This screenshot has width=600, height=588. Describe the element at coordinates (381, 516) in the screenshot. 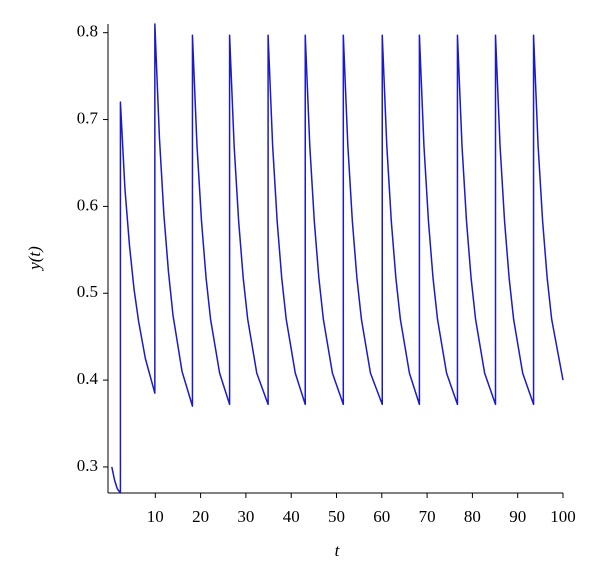

I see `x-tick-label: 60` at that location.